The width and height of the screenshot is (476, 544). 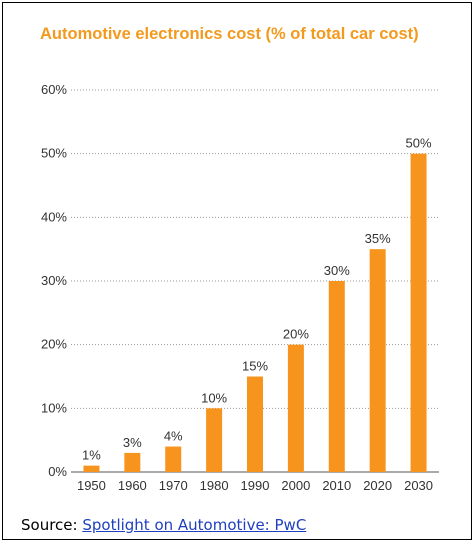 What do you see at coordinates (132, 485) in the screenshot?
I see `x-tick-label: 1960` at bounding box center [132, 485].